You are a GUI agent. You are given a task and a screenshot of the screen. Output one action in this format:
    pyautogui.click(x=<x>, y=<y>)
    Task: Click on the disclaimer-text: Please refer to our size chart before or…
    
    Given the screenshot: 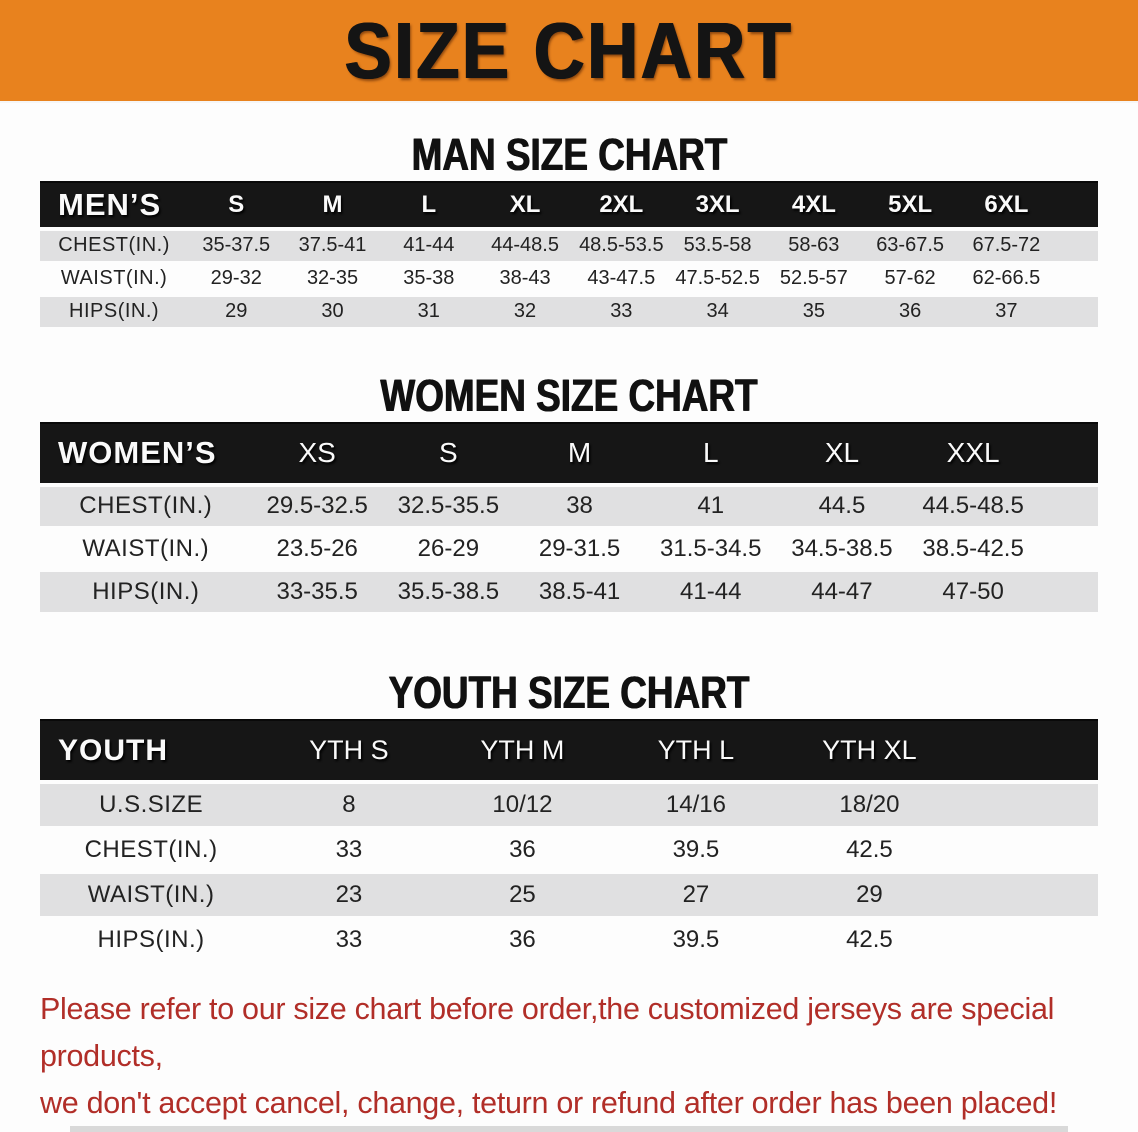 What is the action you would take?
    pyautogui.click(x=570, y=1056)
    